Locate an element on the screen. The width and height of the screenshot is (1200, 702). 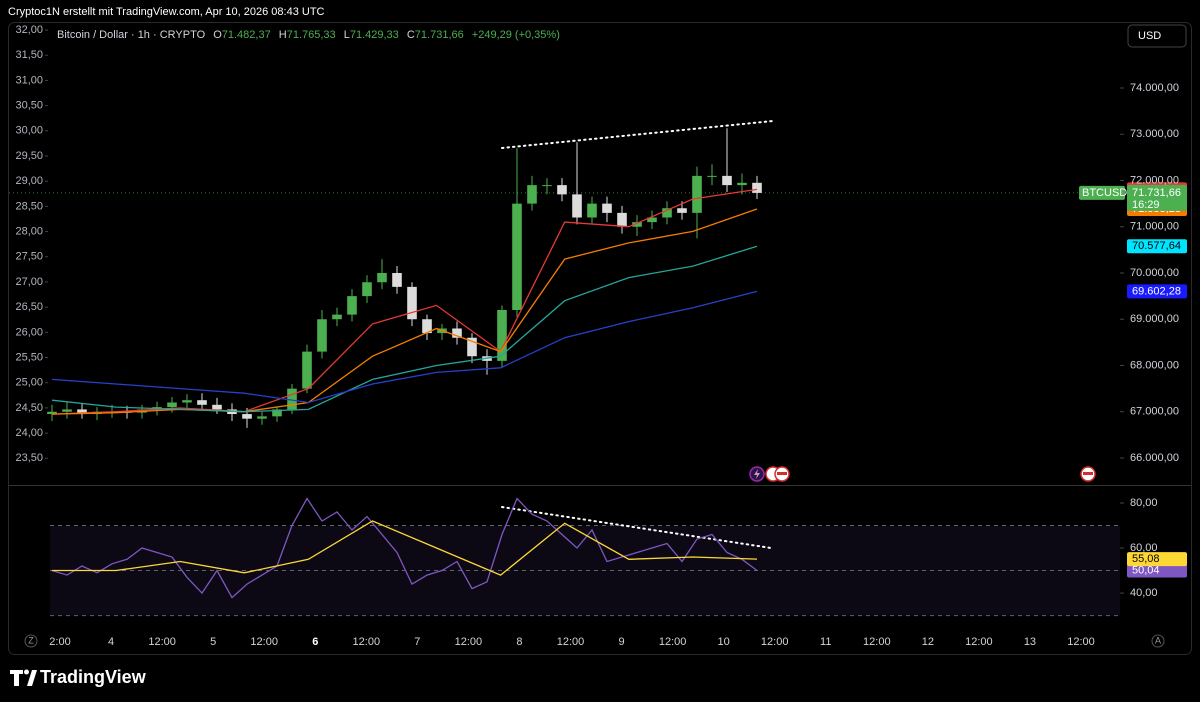
legend-key: O is located at coordinates (217, 35).